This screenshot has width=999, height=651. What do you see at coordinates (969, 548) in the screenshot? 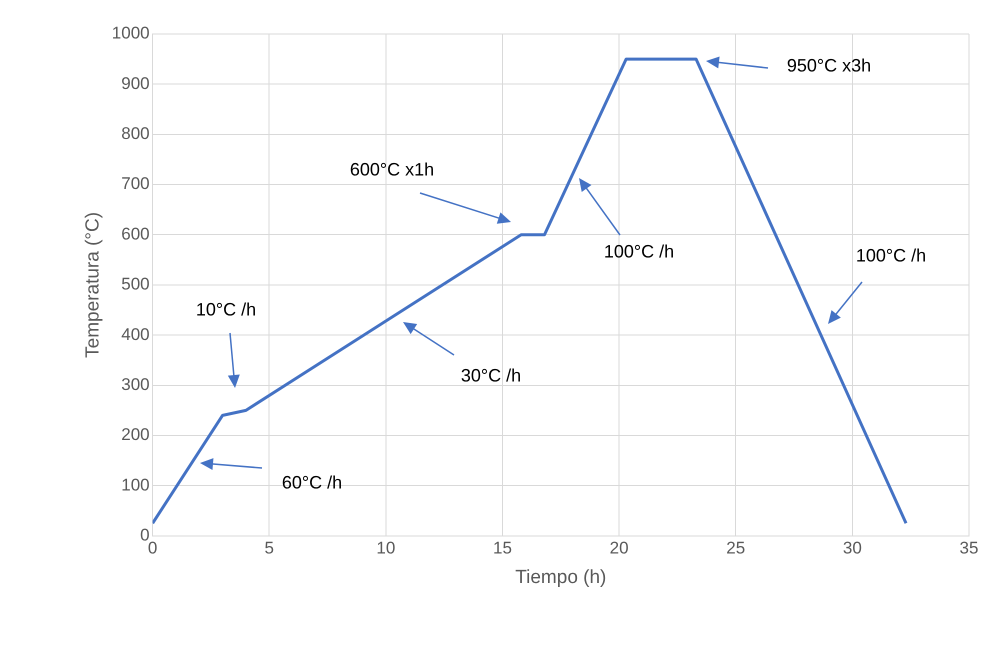
I see `x-tick-label: 35` at bounding box center [969, 548].